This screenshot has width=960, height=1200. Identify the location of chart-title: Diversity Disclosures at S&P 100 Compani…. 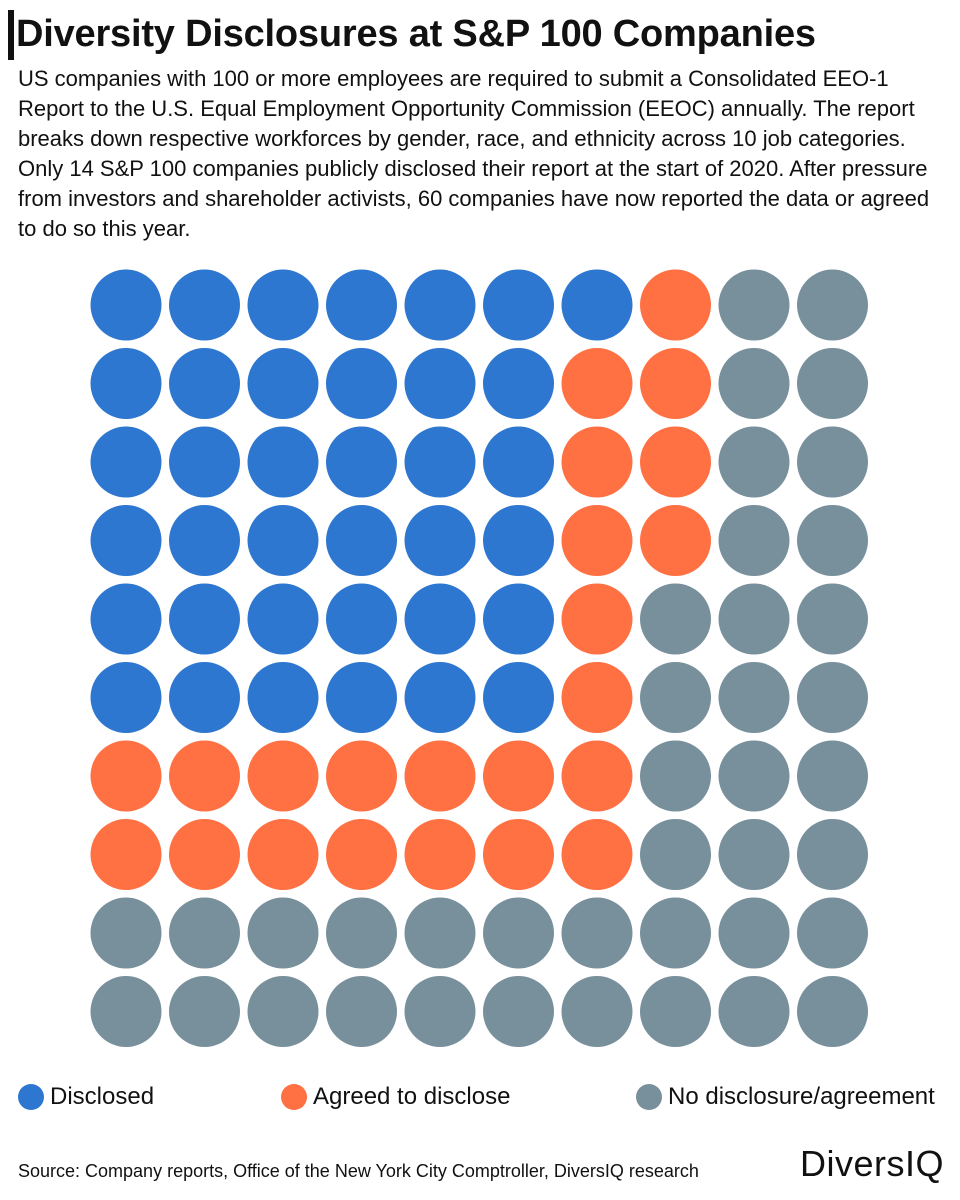
(416, 34).